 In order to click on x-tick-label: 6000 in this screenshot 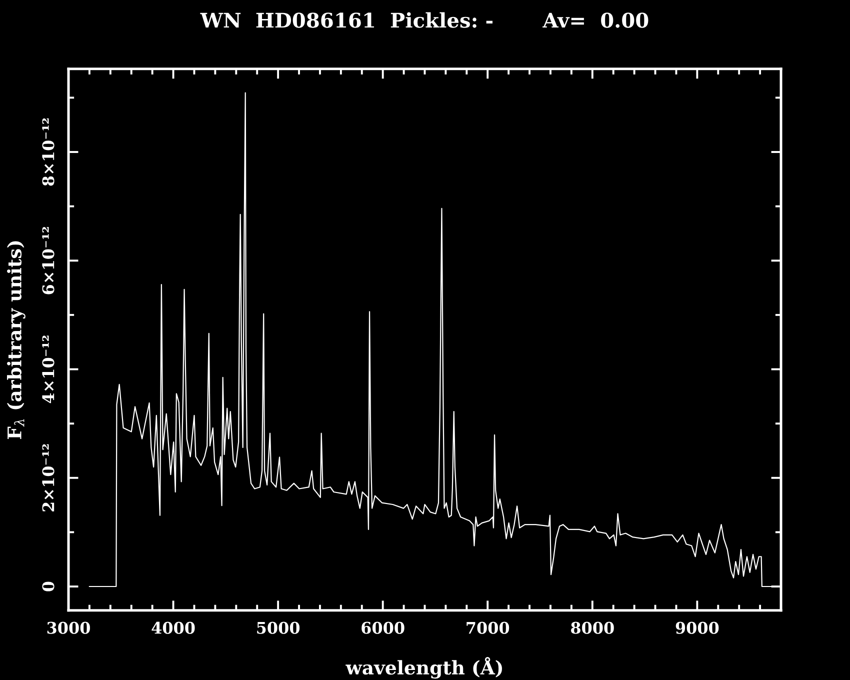, I will do `click(383, 628)`.